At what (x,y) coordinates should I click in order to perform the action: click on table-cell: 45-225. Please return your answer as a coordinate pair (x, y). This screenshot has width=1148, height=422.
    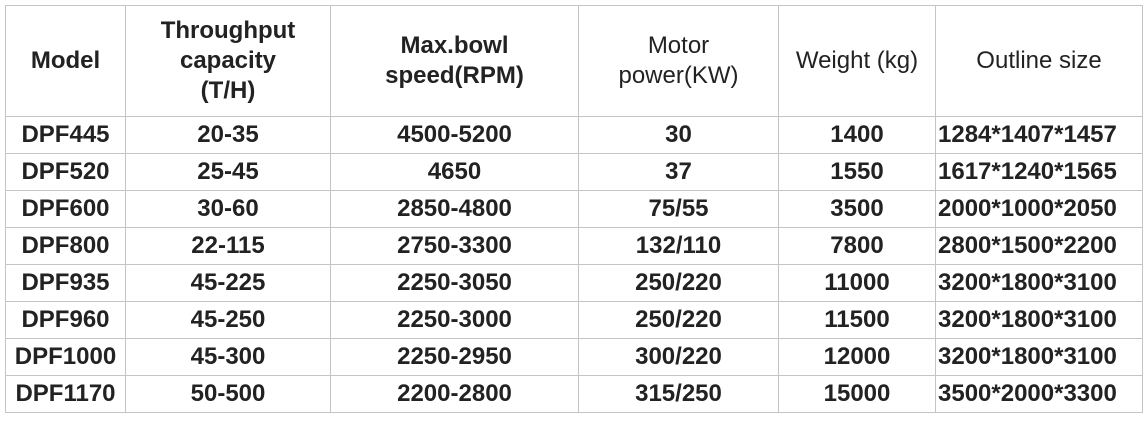
    Looking at the image, I should click on (228, 283).